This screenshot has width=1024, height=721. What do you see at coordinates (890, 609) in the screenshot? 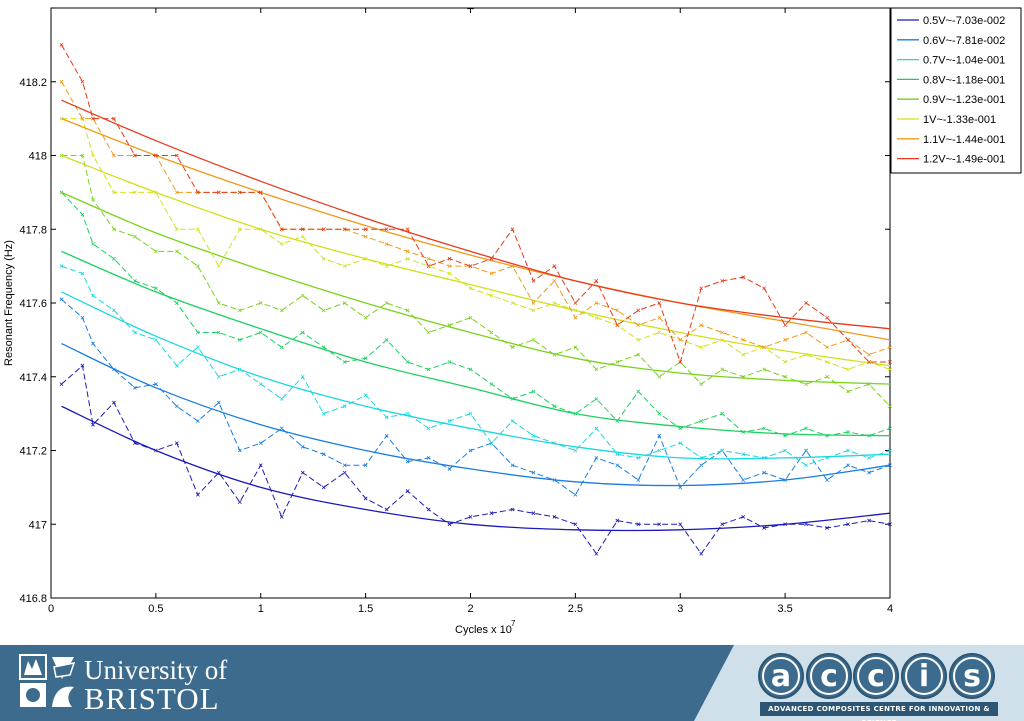
I see `x-tick-label: 4` at bounding box center [890, 609].